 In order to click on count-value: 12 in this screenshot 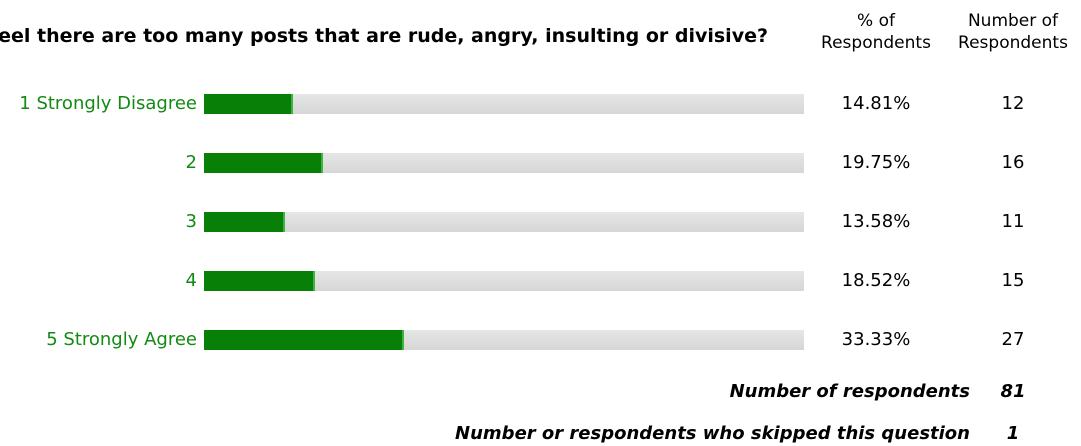, I will do `click(1013, 103)`.